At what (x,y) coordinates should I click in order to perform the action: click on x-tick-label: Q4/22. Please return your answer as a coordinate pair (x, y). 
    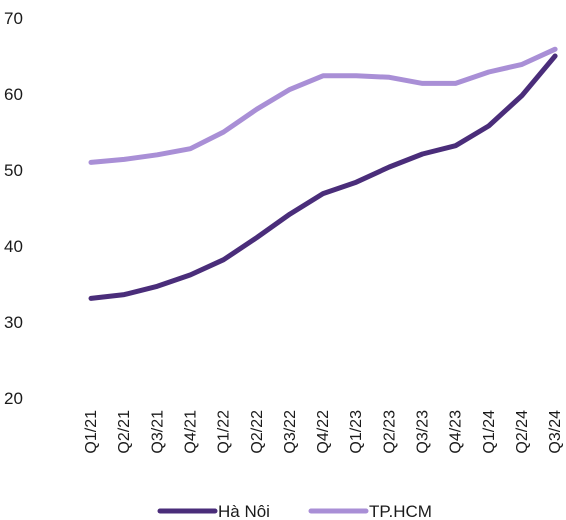
    Looking at the image, I should click on (323, 432).